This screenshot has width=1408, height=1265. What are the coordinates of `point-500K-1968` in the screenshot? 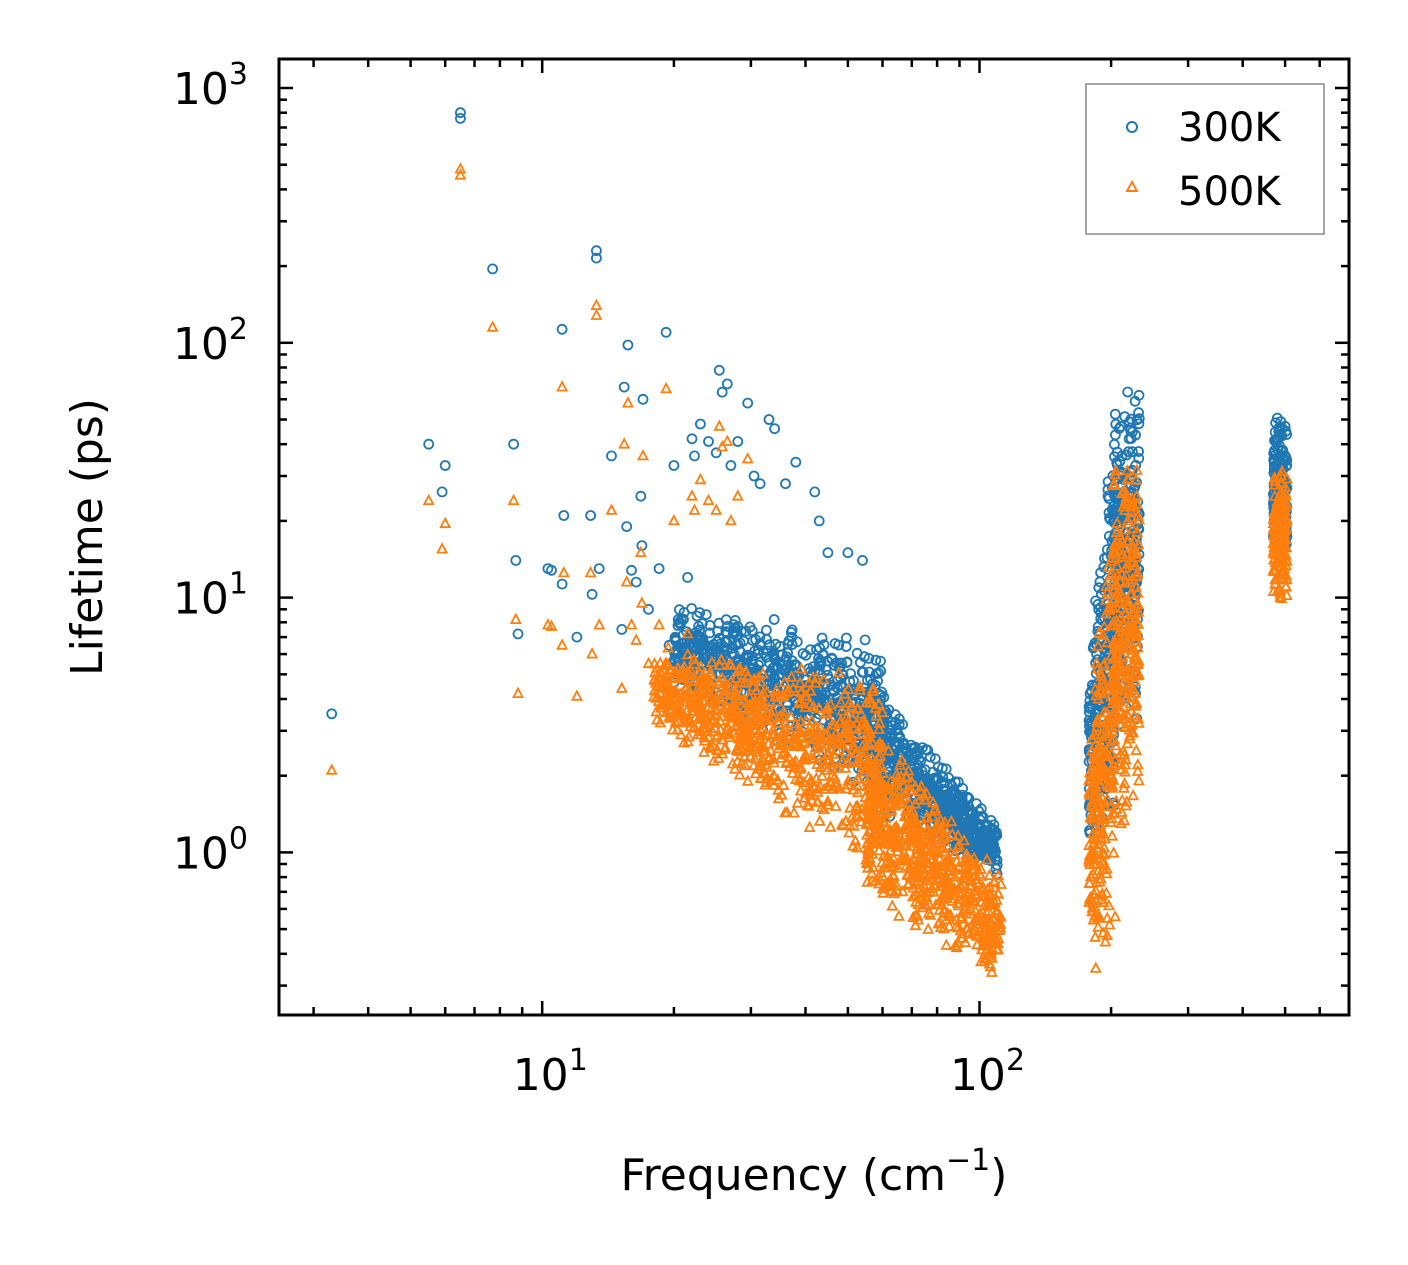 It's located at (1128, 601).